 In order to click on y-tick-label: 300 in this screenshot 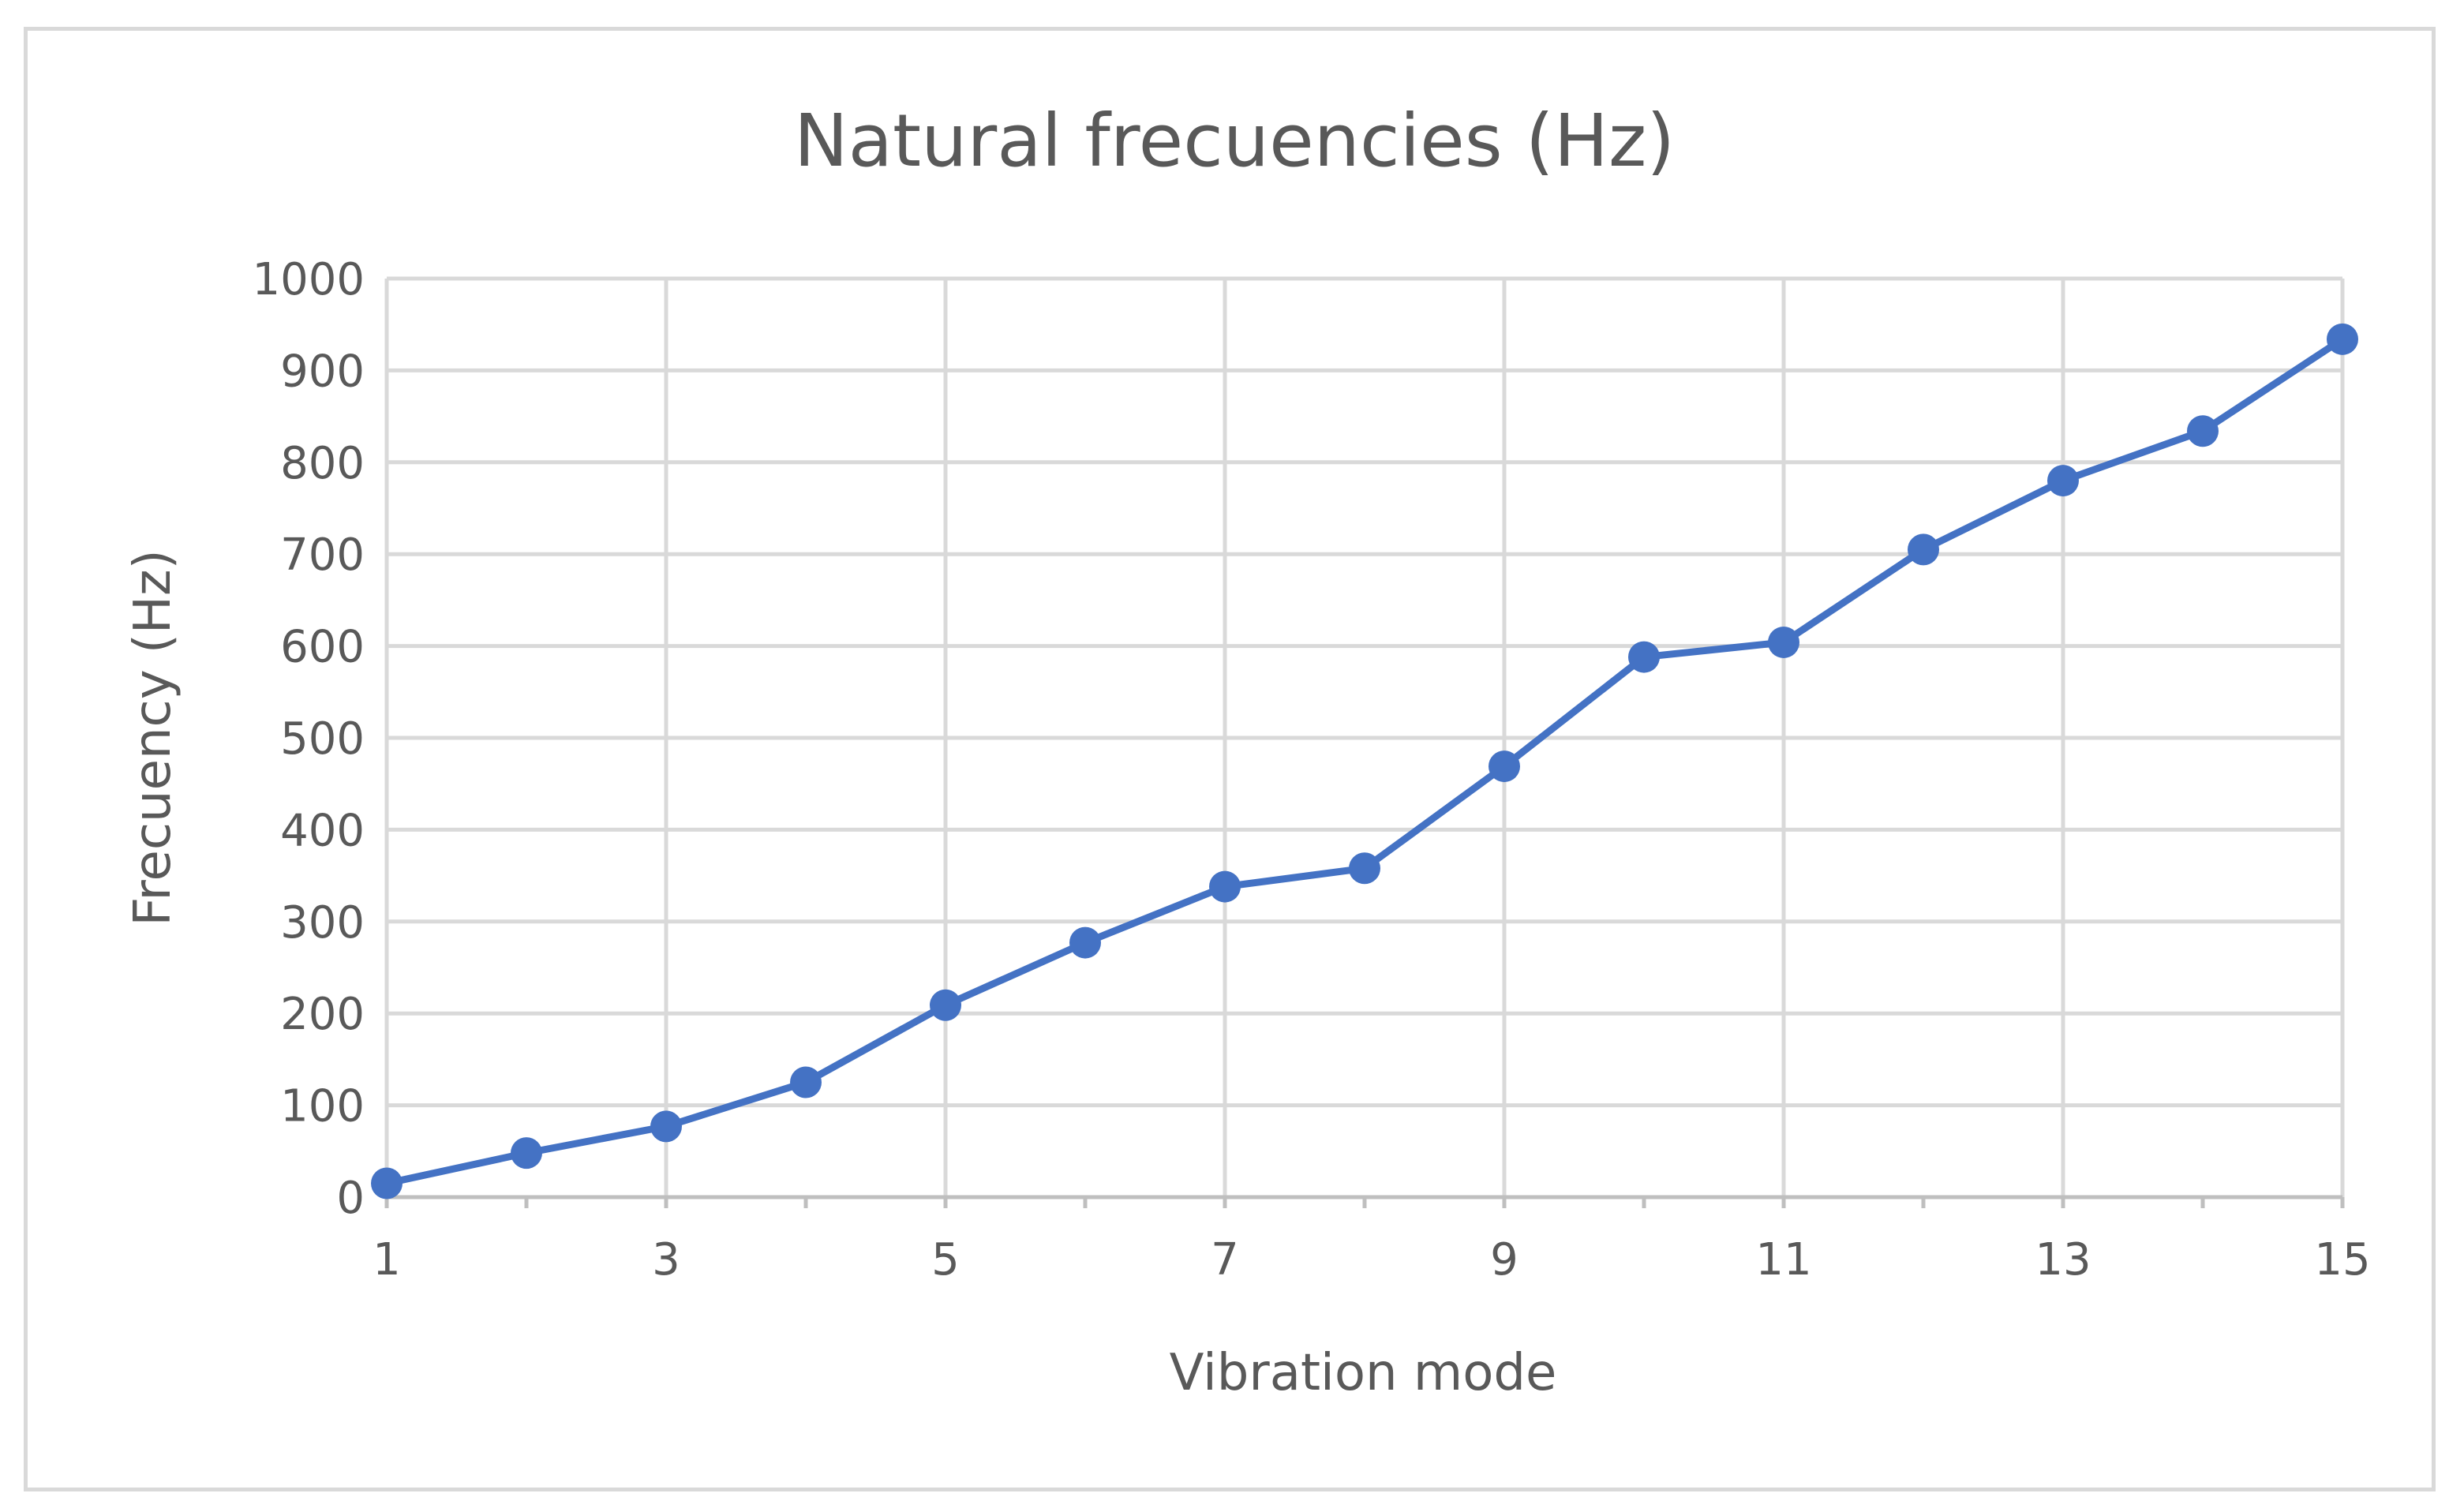, I will do `click(322, 923)`.